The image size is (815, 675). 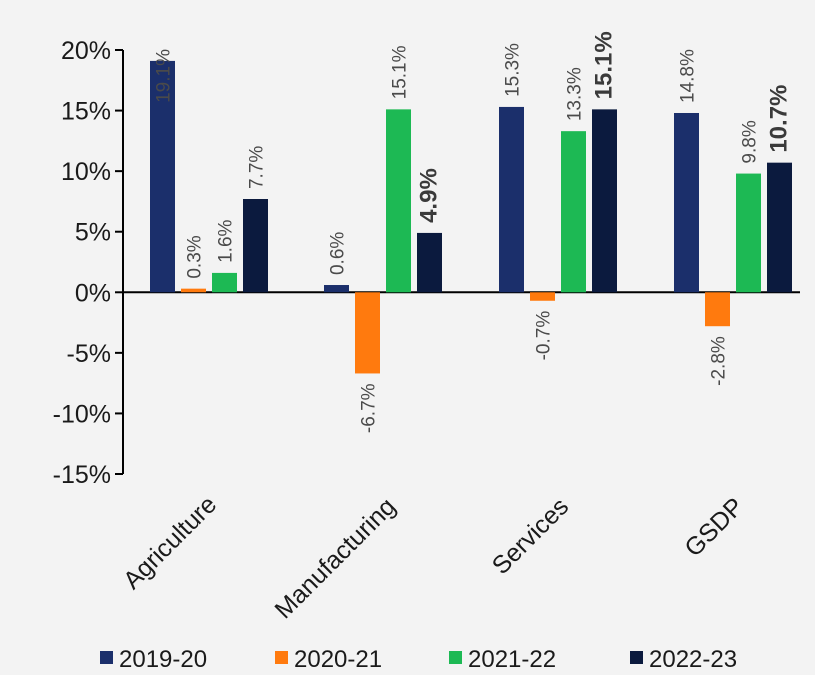 I want to click on bar-2020-21-gsdp, so click(x=717, y=309).